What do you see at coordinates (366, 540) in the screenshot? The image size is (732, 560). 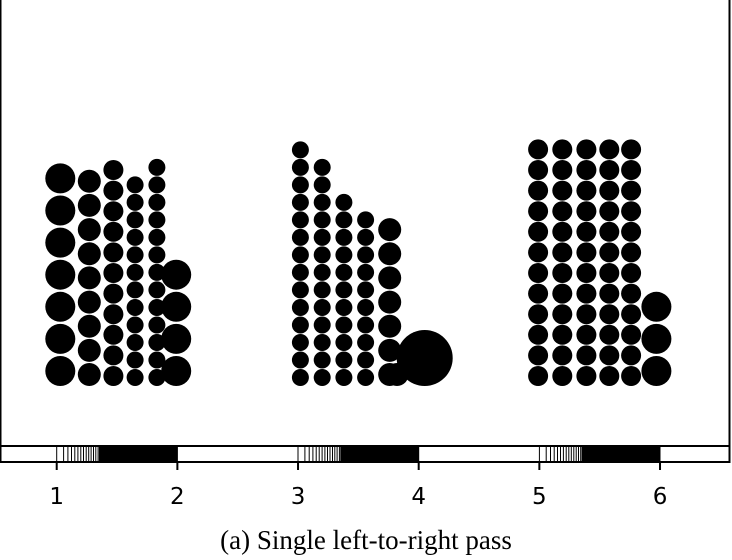 I see `chart-caption: (a) Single left-to-right pass` at bounding box center [366, 540].